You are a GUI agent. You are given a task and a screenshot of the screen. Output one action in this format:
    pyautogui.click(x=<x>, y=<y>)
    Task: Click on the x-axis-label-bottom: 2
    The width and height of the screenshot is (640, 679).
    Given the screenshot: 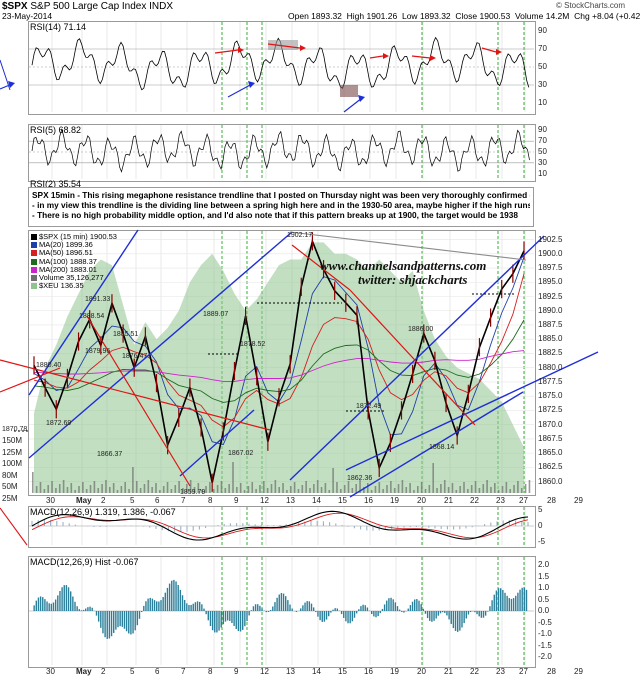 What is the action you would take?
    pyautogui.click(x=103, y=671)
    